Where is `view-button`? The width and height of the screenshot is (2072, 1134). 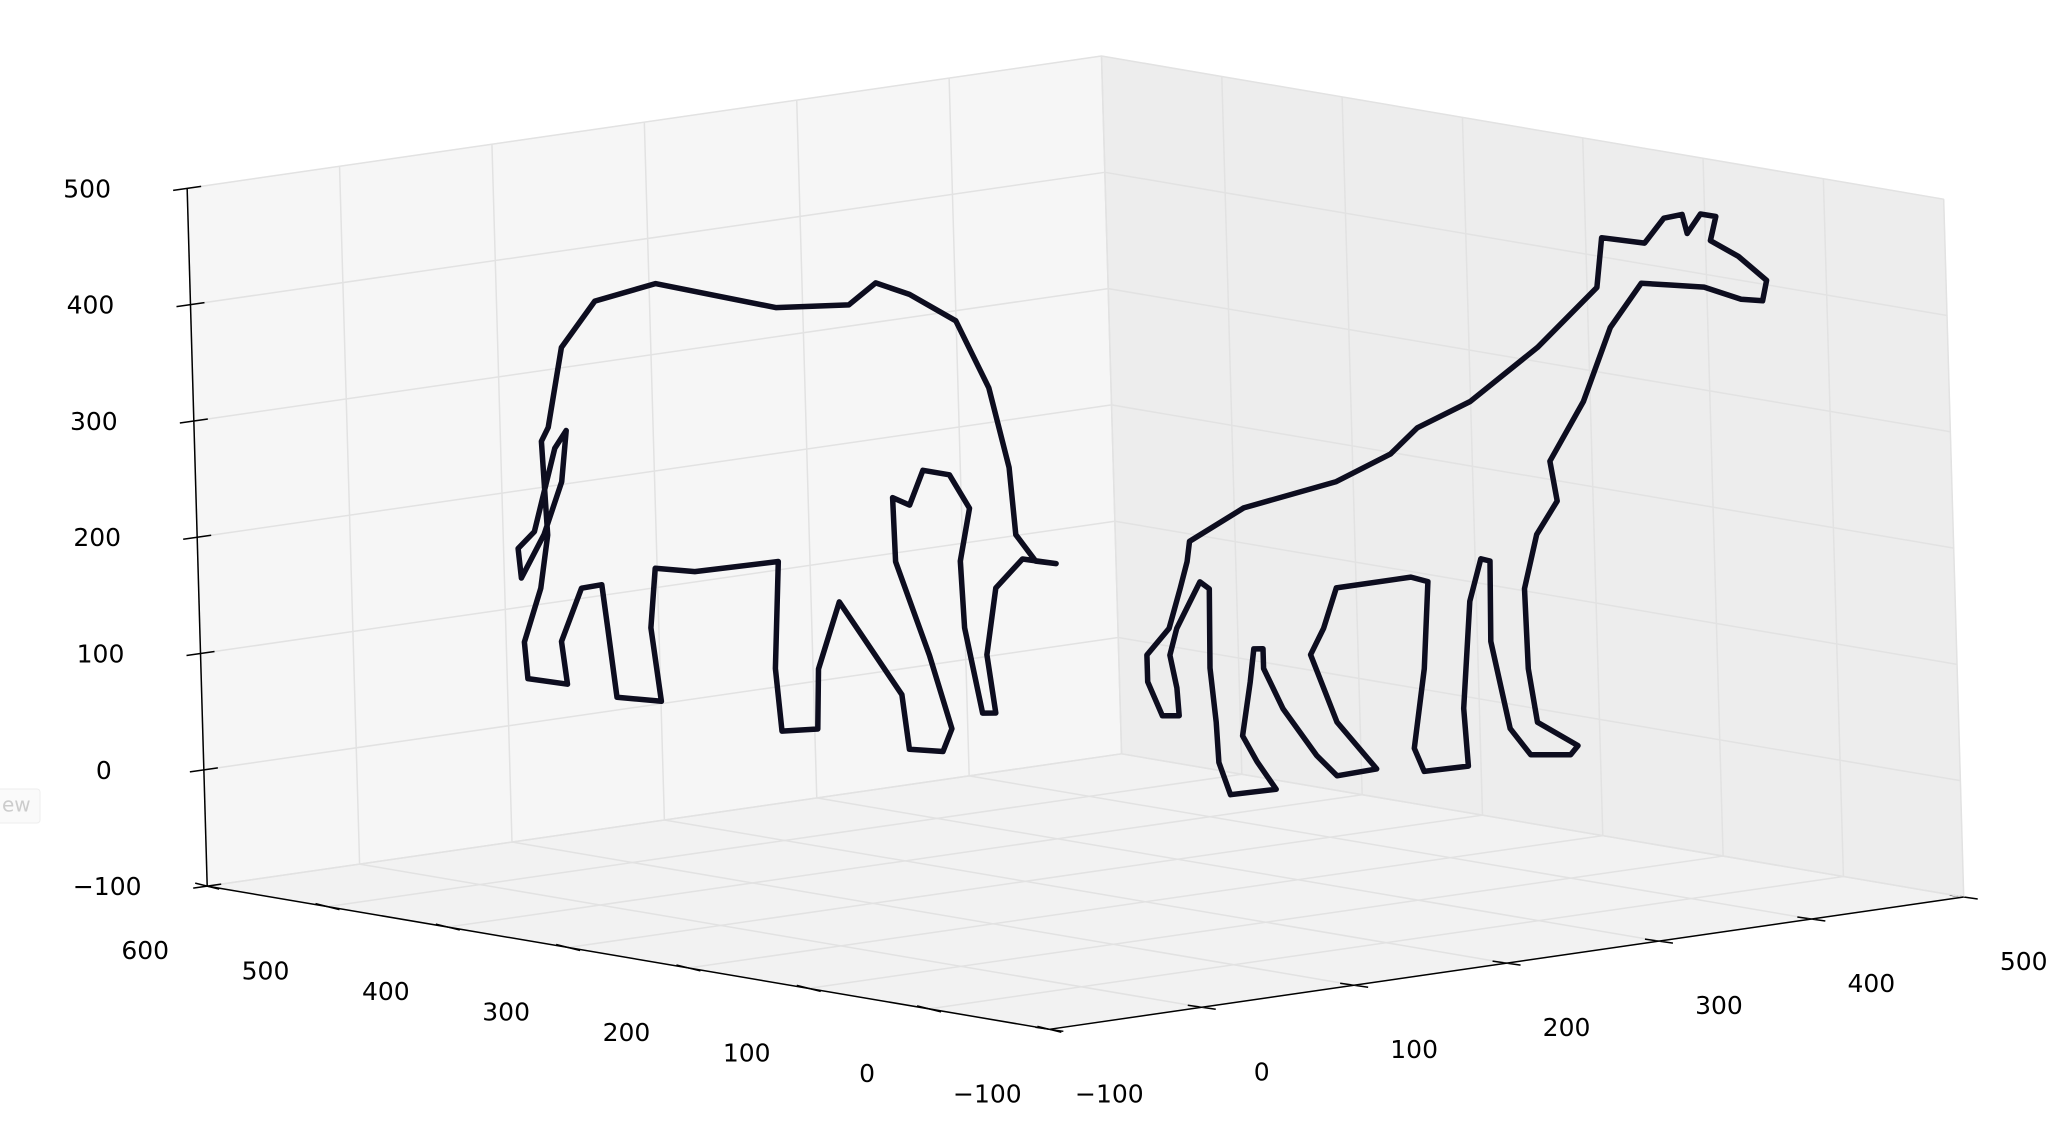 view-button is located at coordinates (20, 806).